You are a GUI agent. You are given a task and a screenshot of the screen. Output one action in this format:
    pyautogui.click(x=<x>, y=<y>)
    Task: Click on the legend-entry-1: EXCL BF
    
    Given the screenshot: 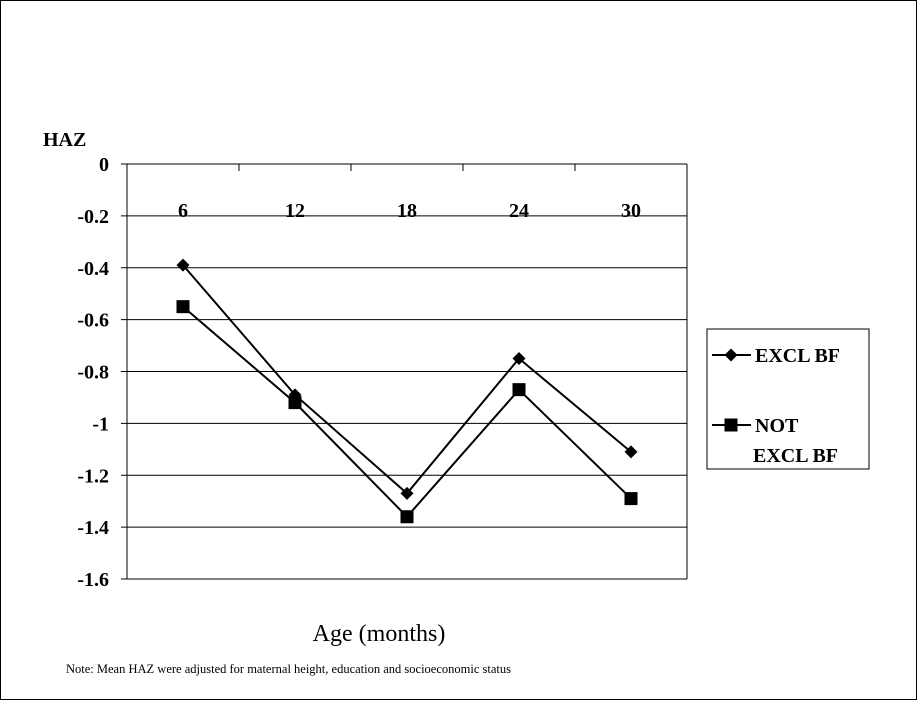 What is the action you would take?
    pyautogui.click(x=776, y=356)
    